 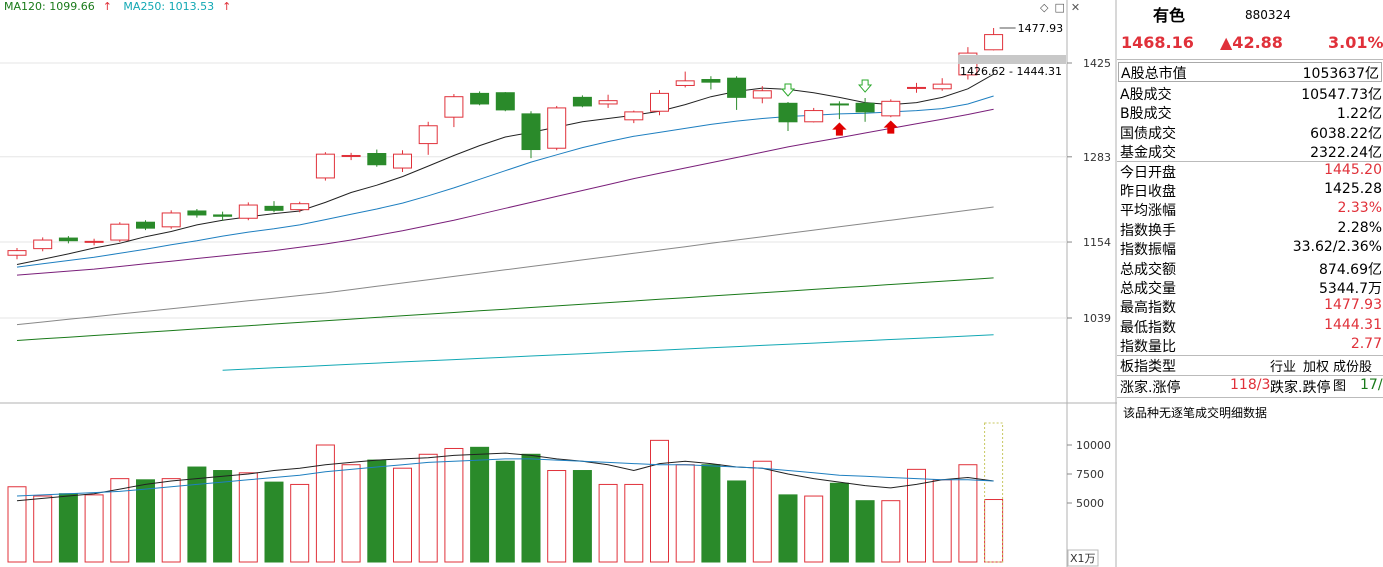 What do you see at coordinates (1346, 153) in the screenshot?
I see `stat-value: 2322.24亿` at bounding box center [1346, 153].